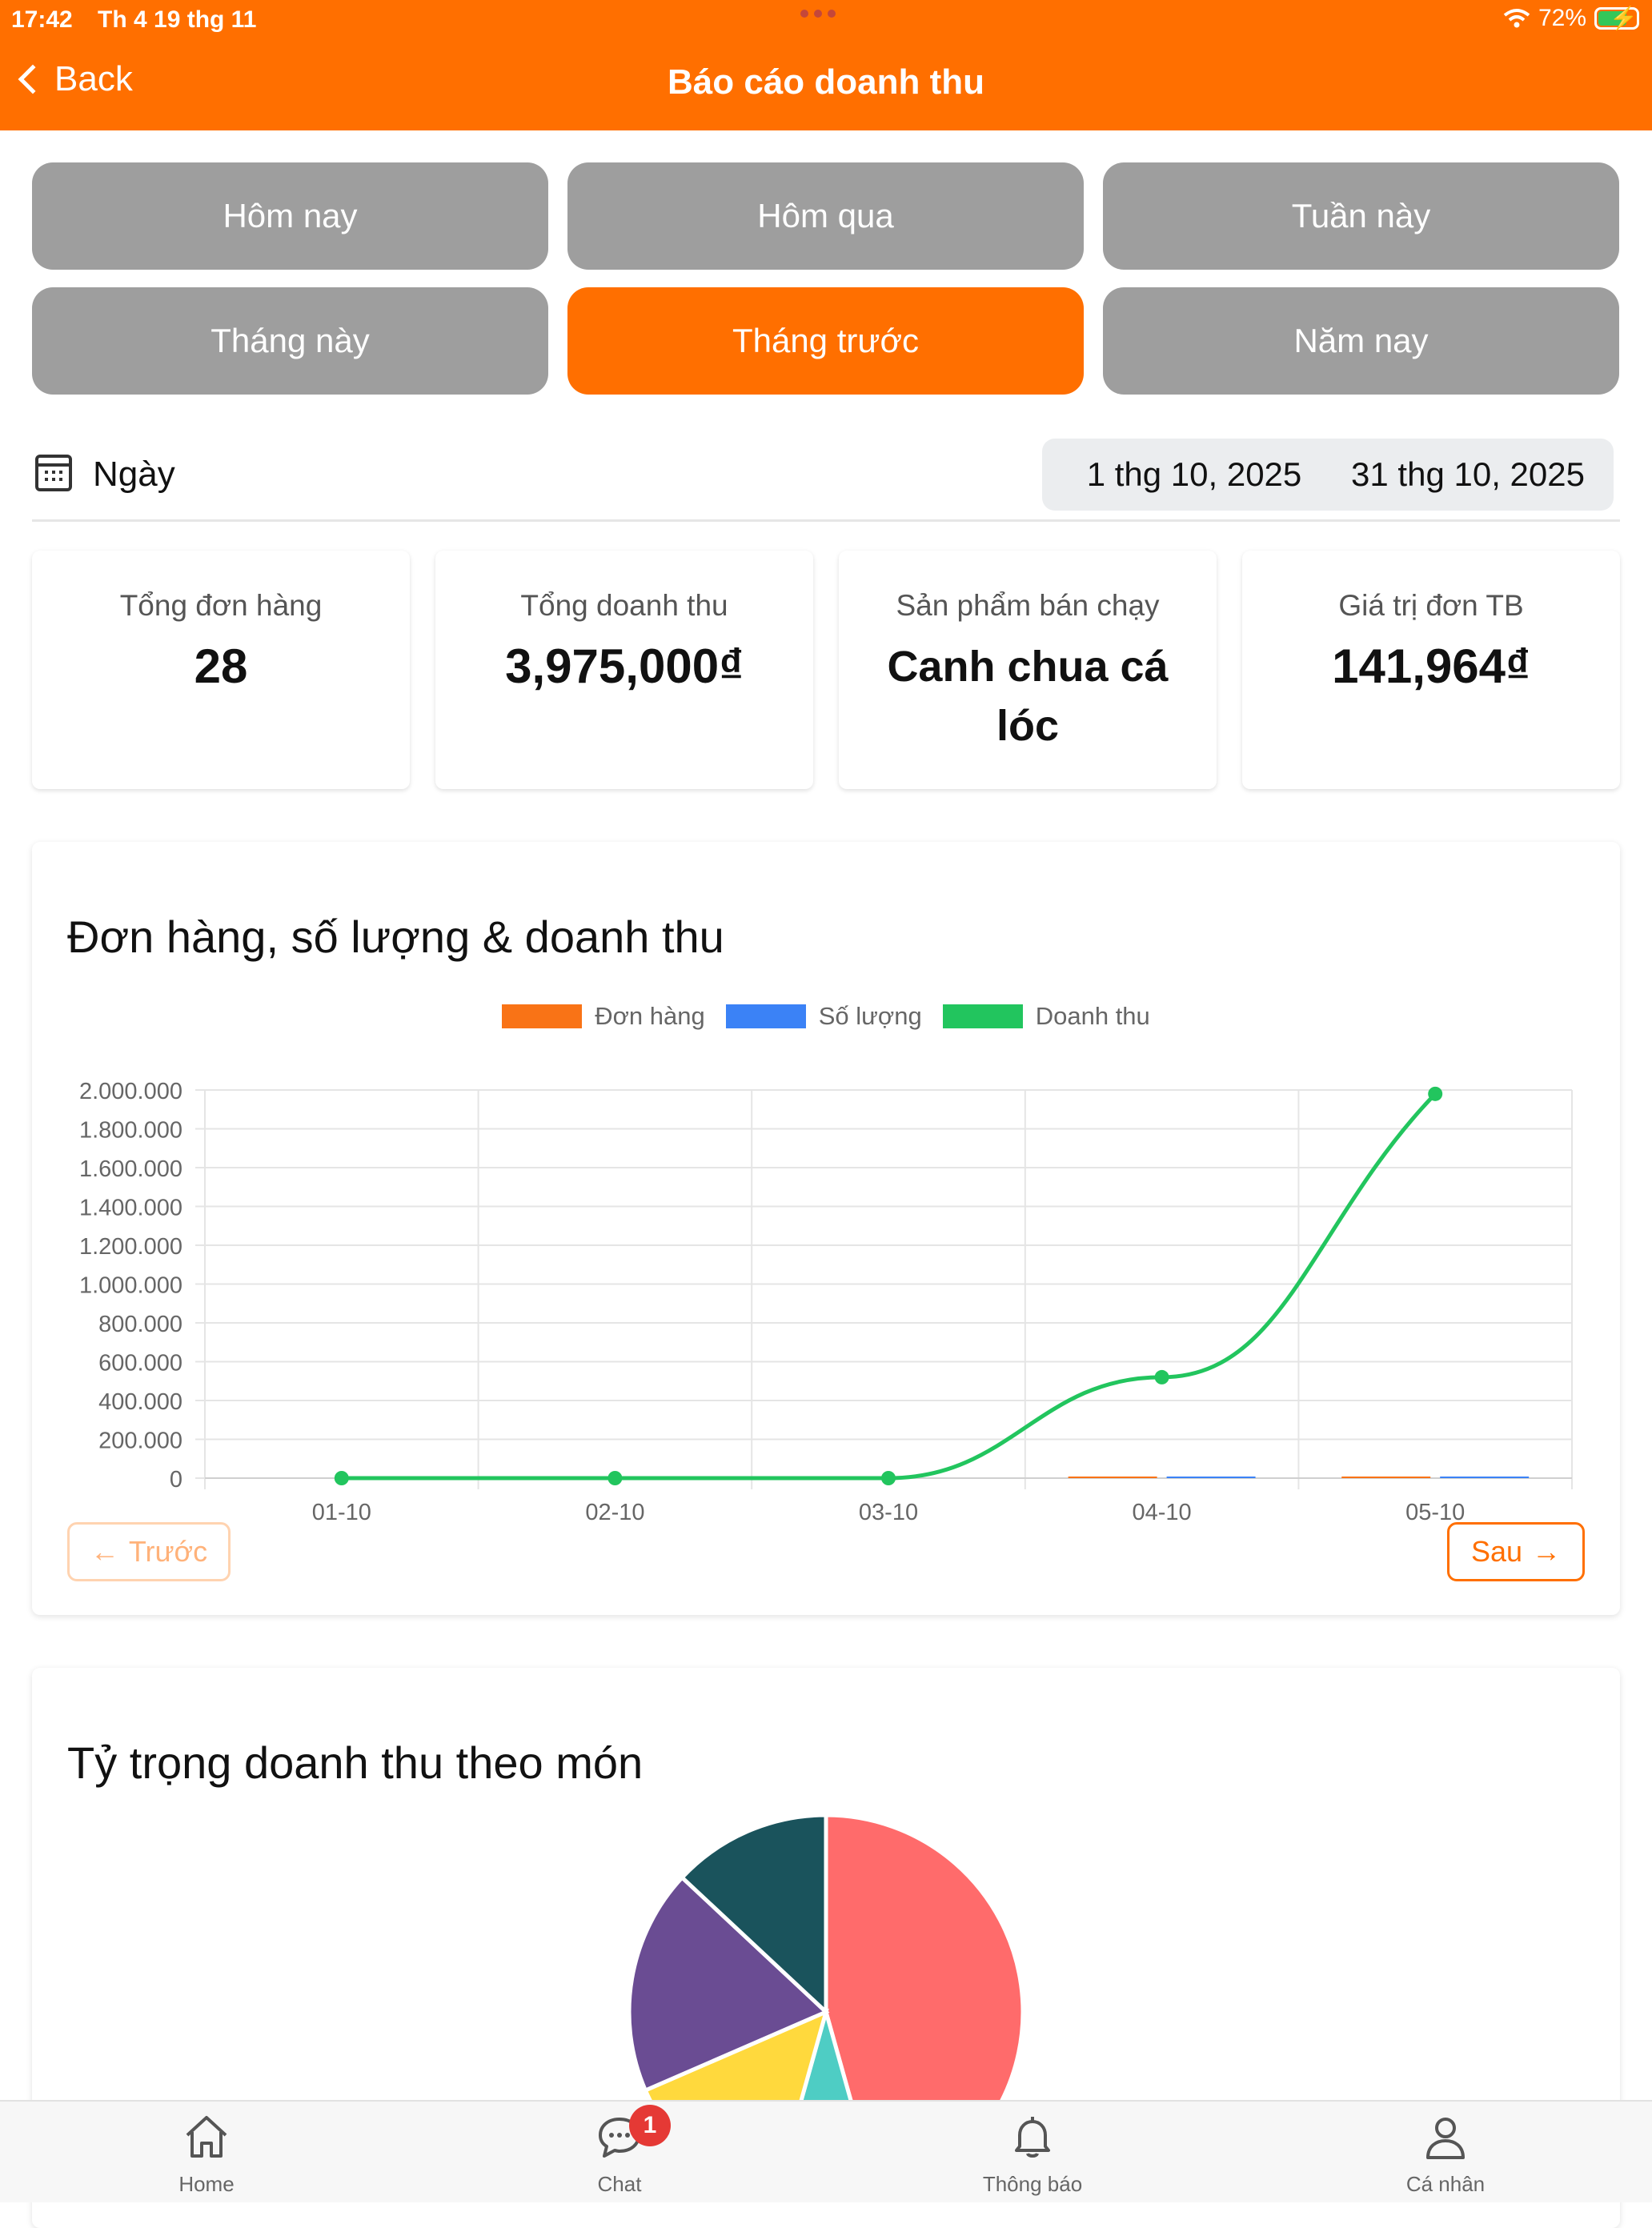  I want to click on y-tick-label: 1.600.000, so click(130, 1169).